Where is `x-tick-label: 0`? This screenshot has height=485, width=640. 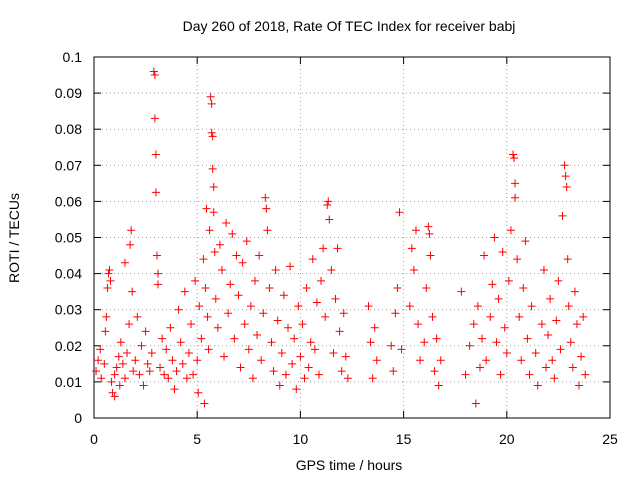
x-tick-label: 0 is located at coordinates (94, 439).